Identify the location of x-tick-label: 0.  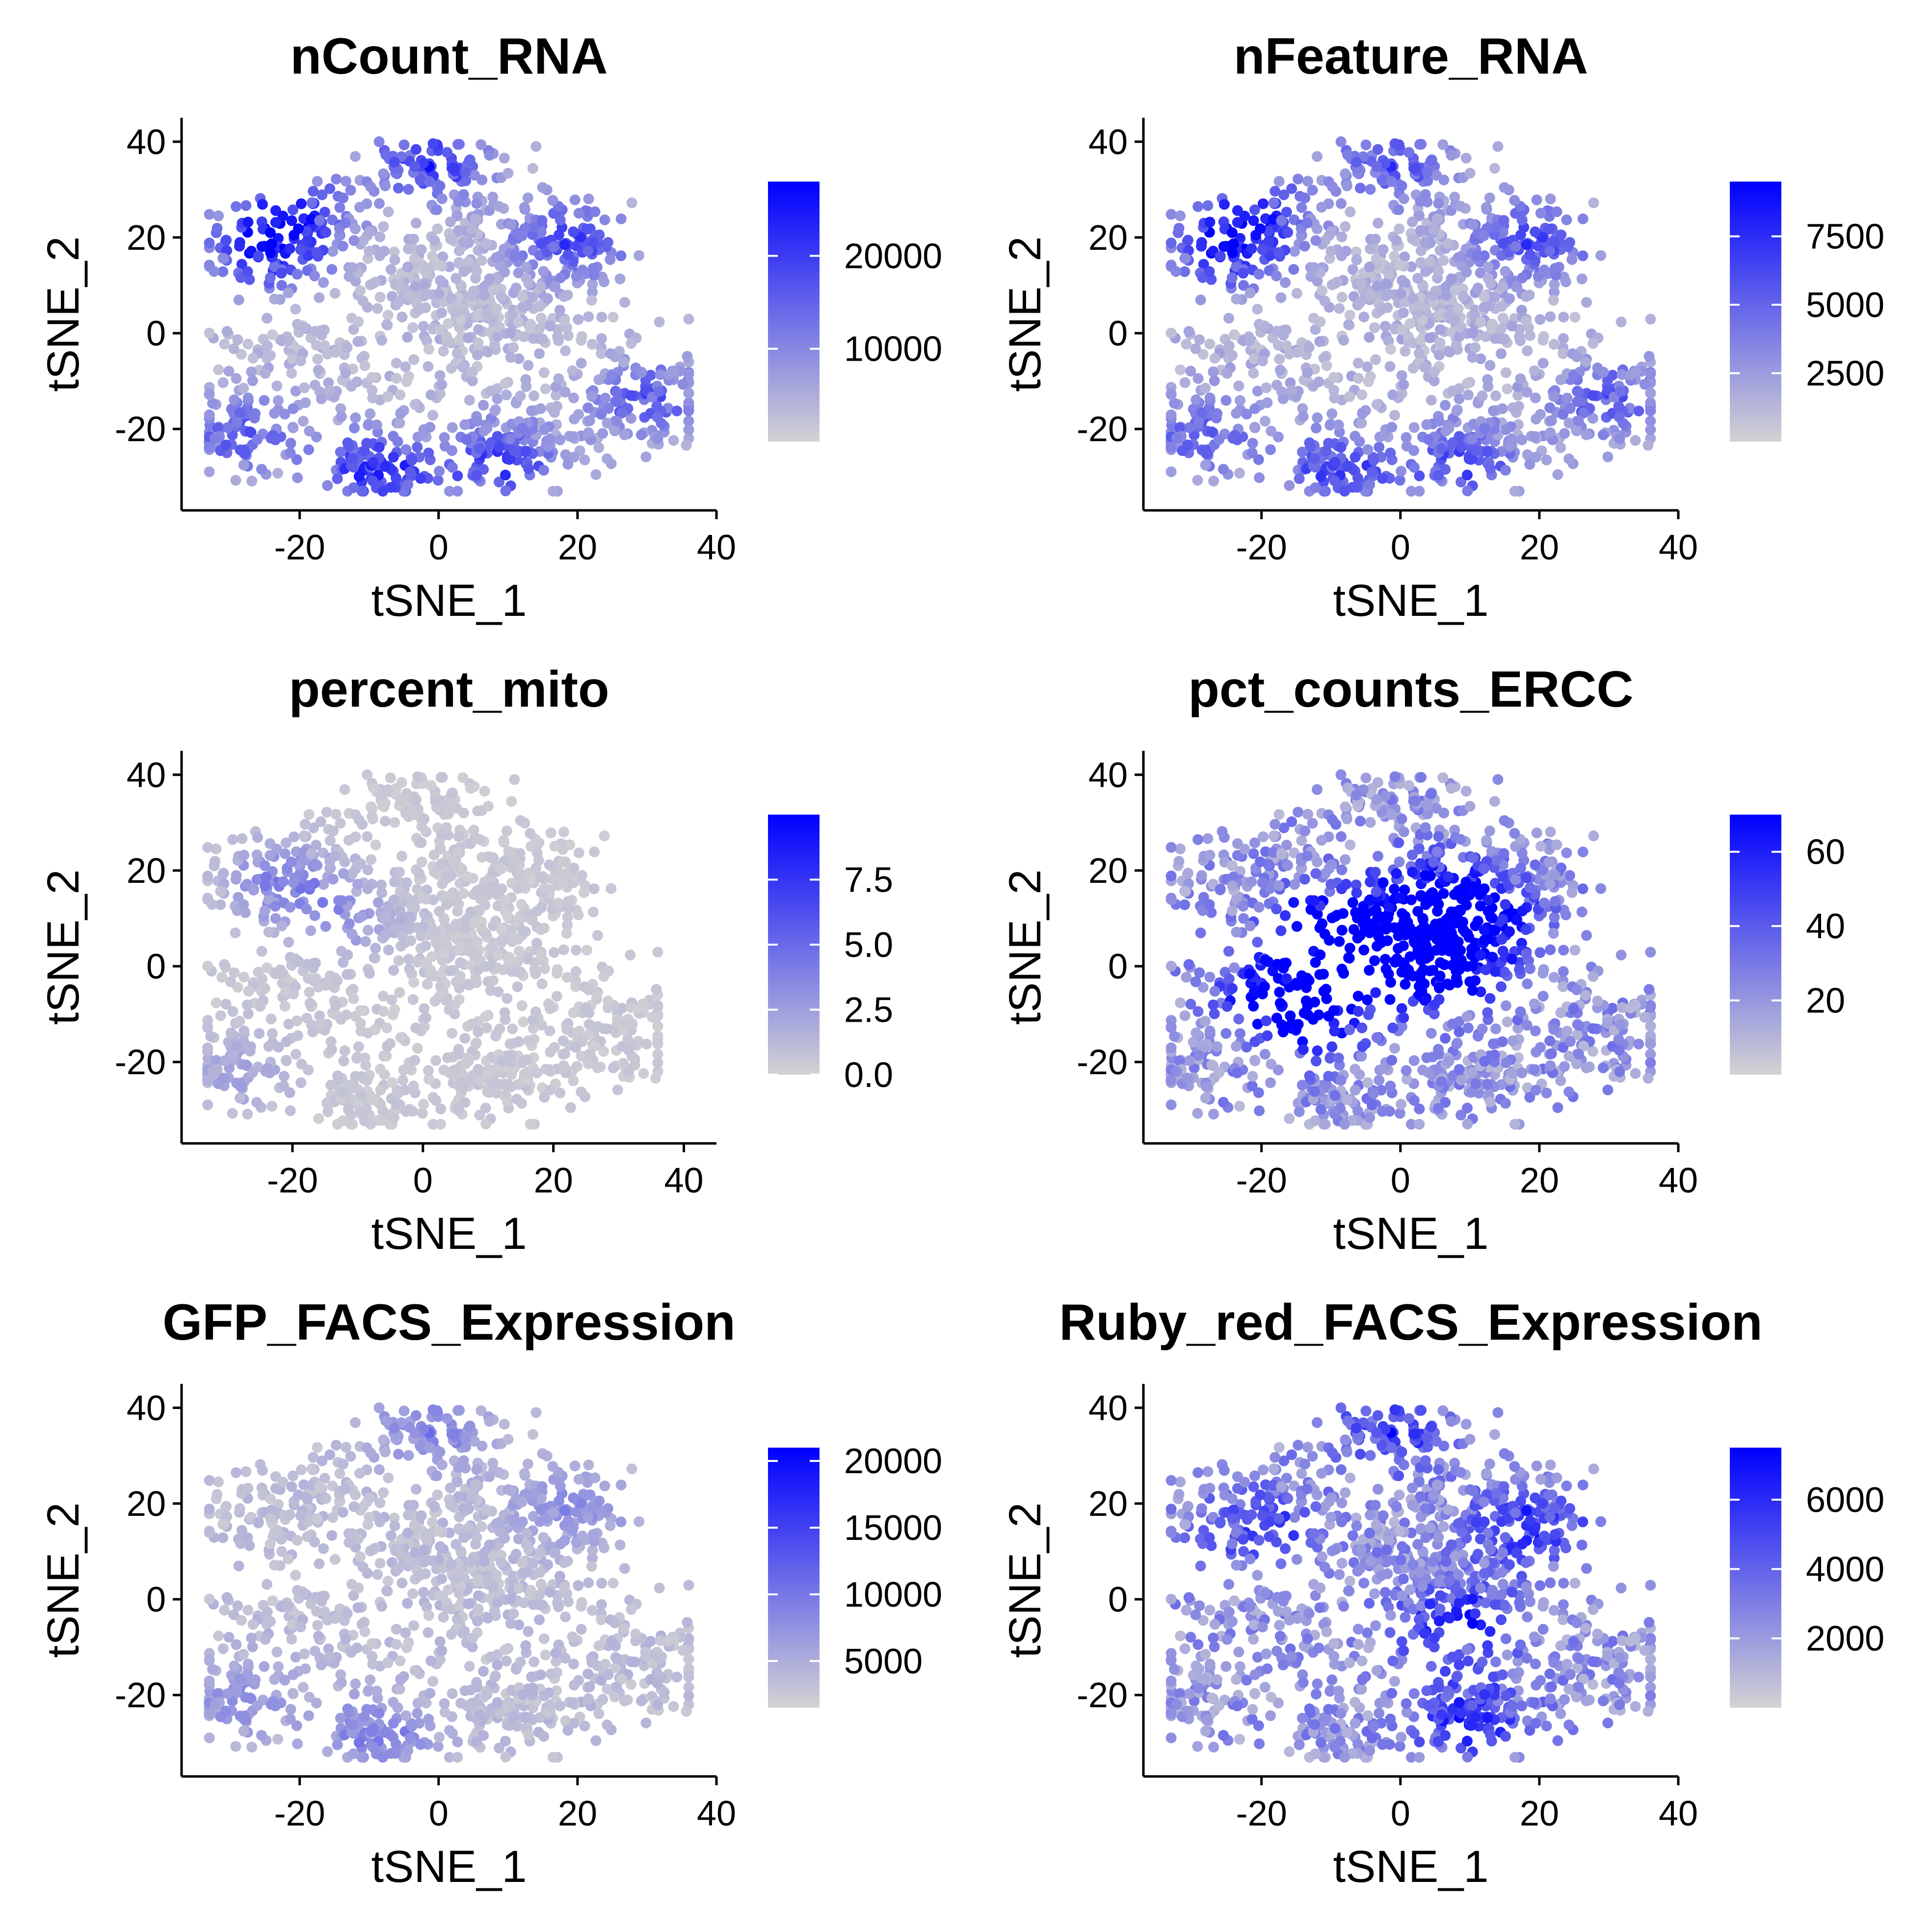
(1400, 547).